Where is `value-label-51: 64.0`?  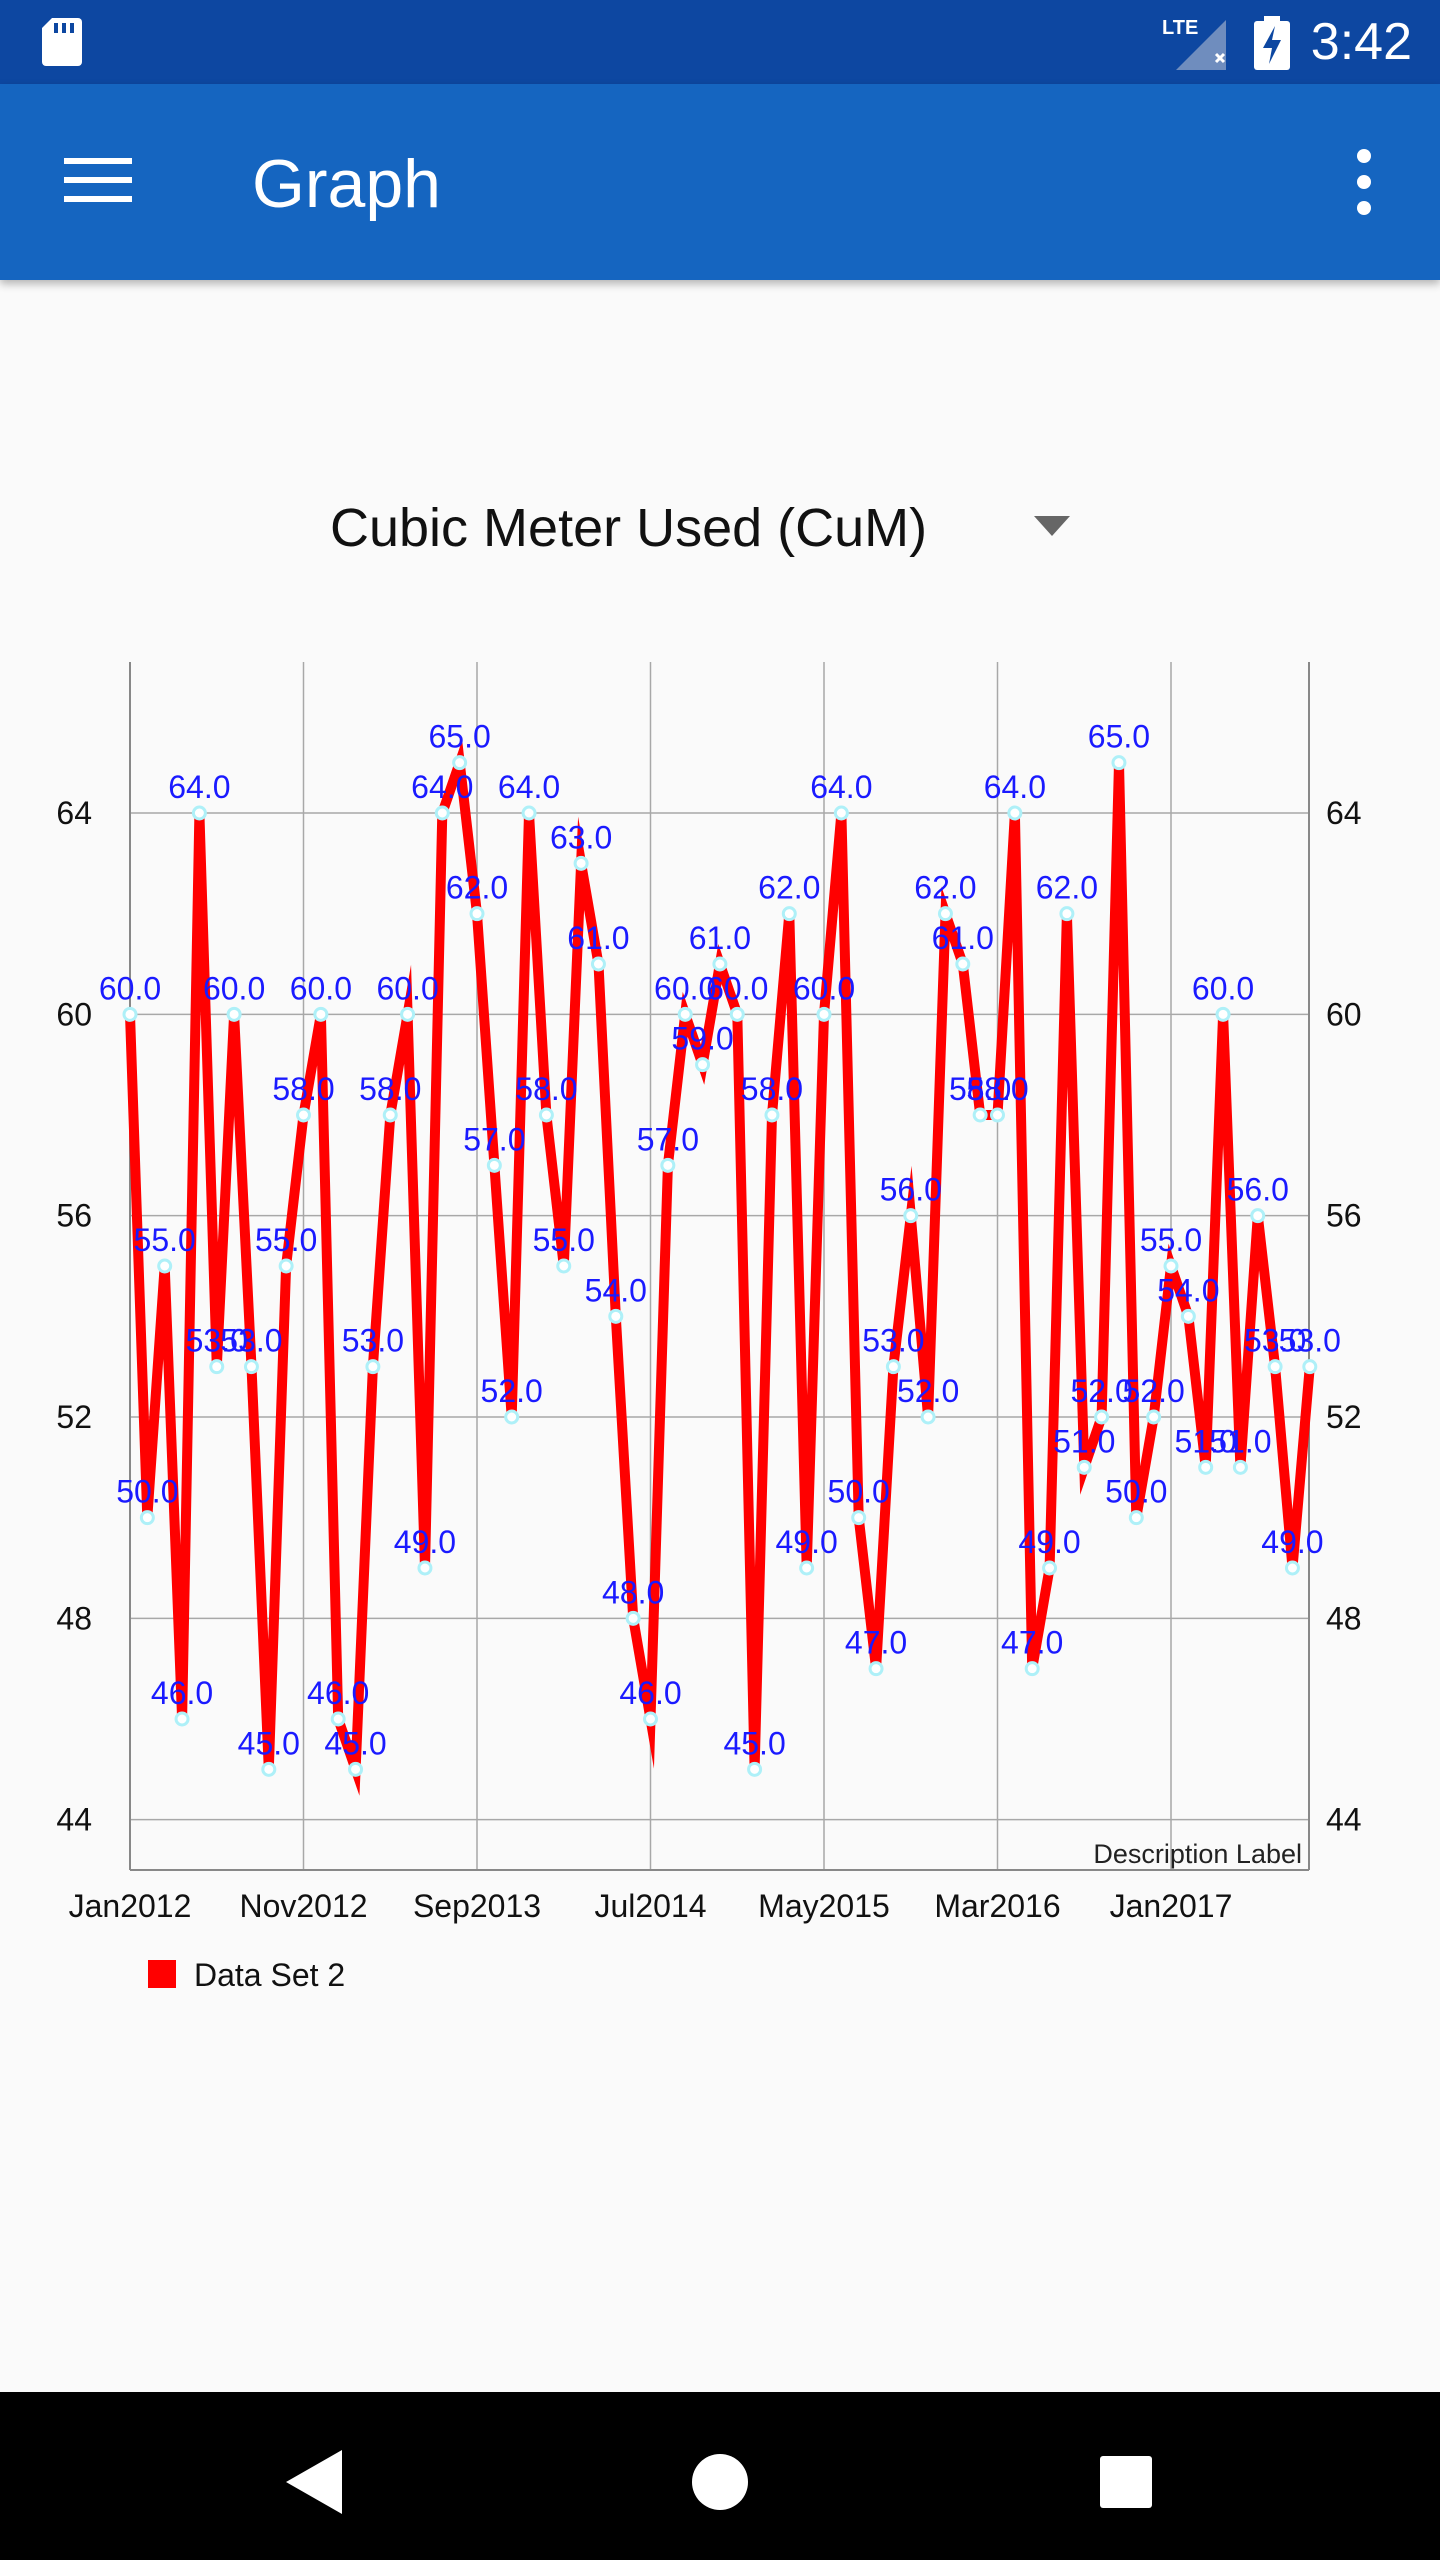
value-label-51: 64.0 is located at coordinates (1015, 787).